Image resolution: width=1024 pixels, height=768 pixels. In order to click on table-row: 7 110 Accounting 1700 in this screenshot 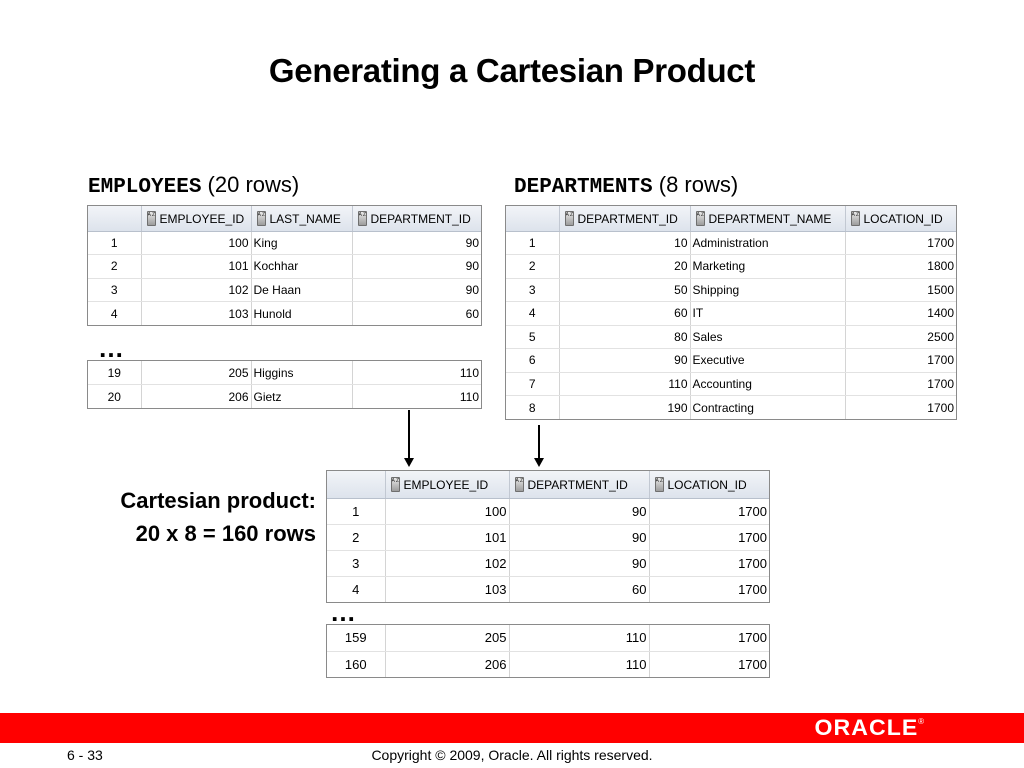, I will do `click(731, 384)`.